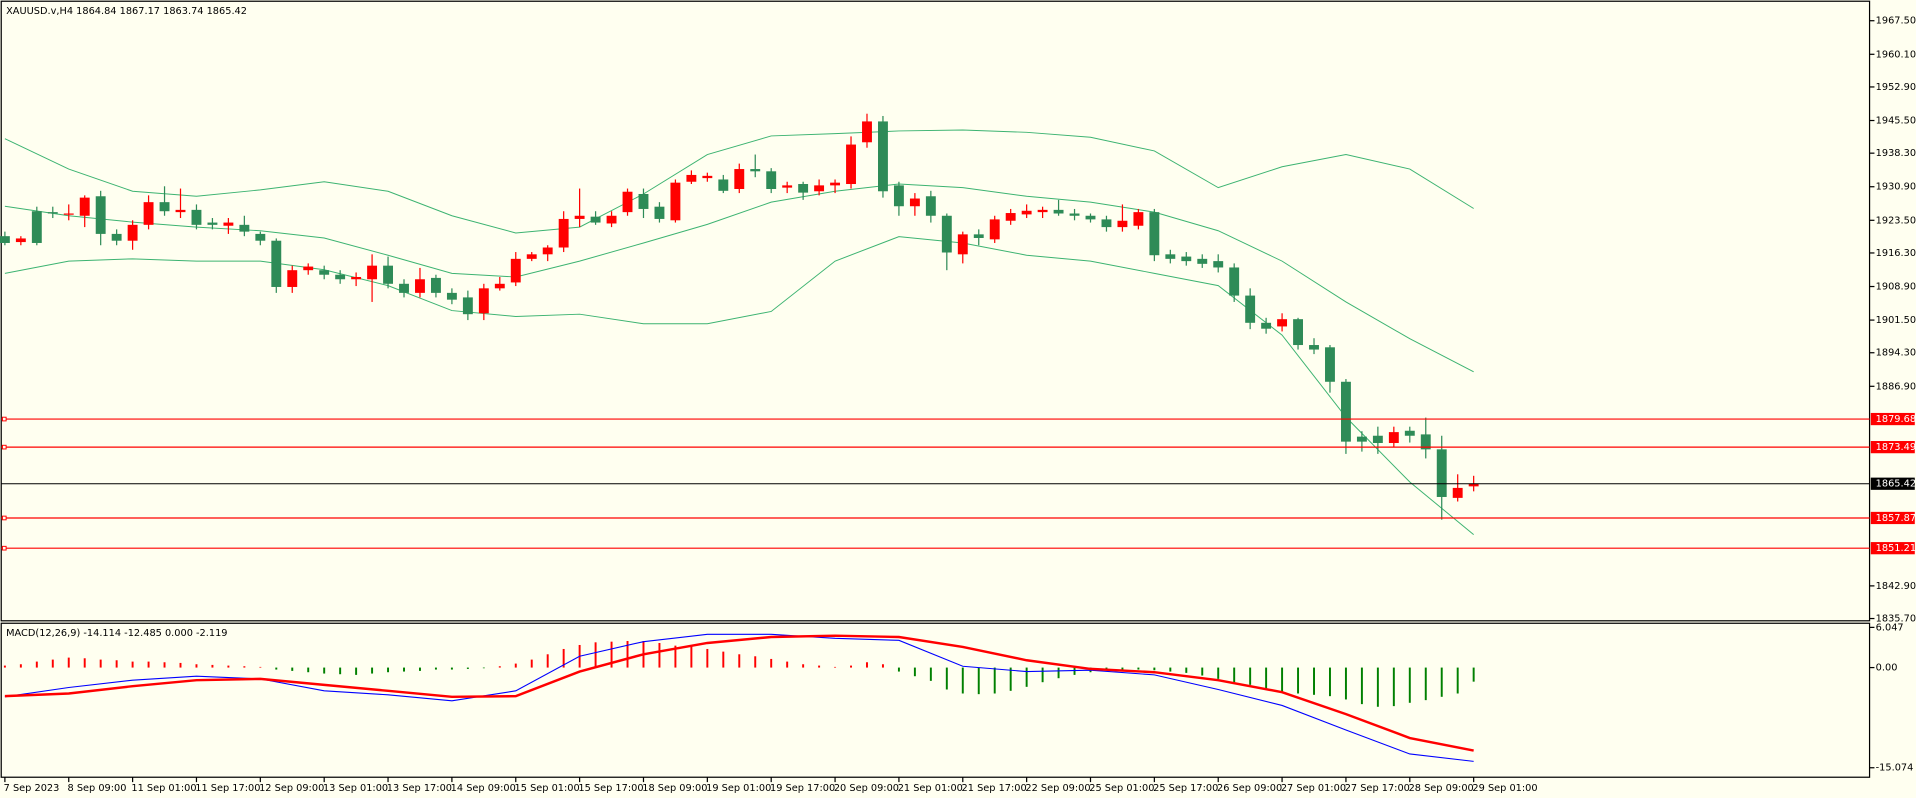  Describe the element at coordinates (739, 693) in the screenshot. I see `signal-line` at that location.